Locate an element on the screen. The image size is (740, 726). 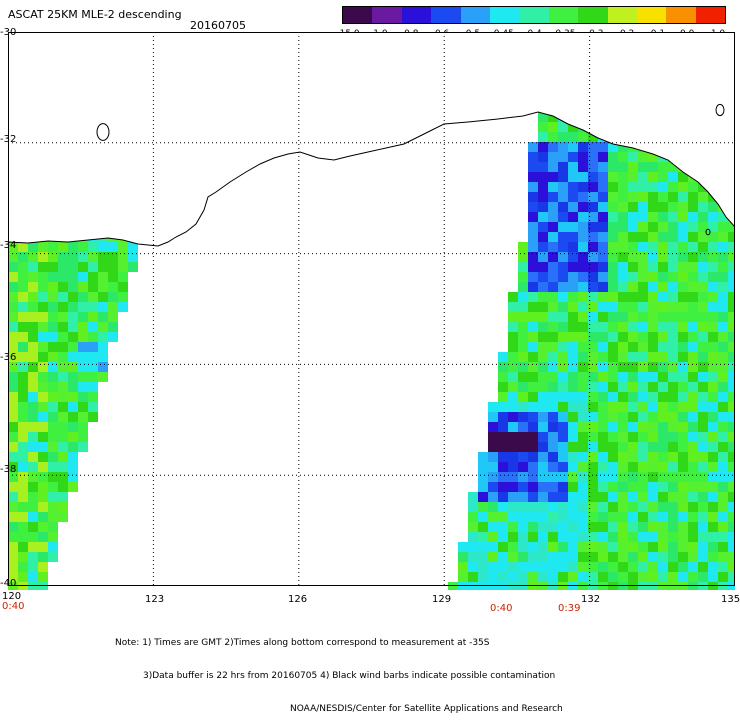
island-outline is located at coordinates (708, 232).